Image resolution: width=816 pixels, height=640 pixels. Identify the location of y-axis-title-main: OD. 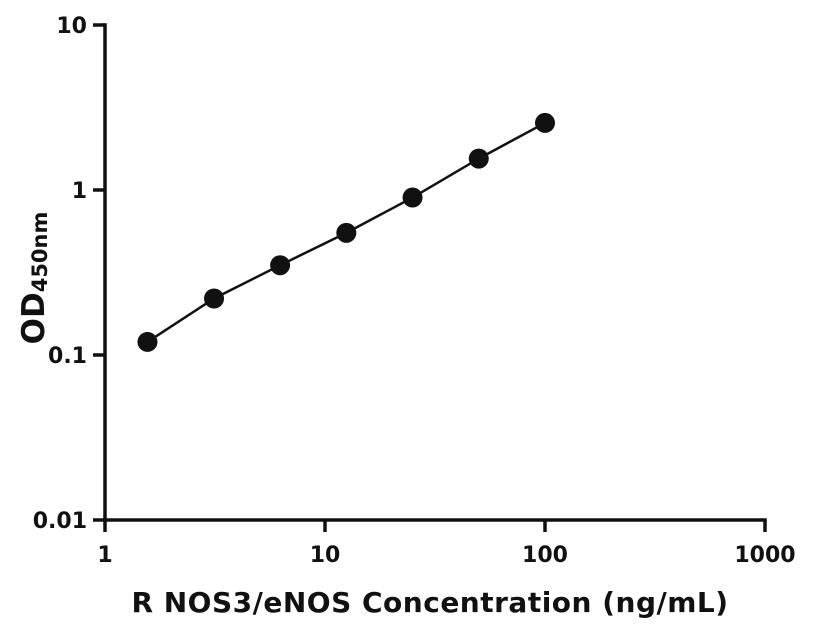
(34, 318).